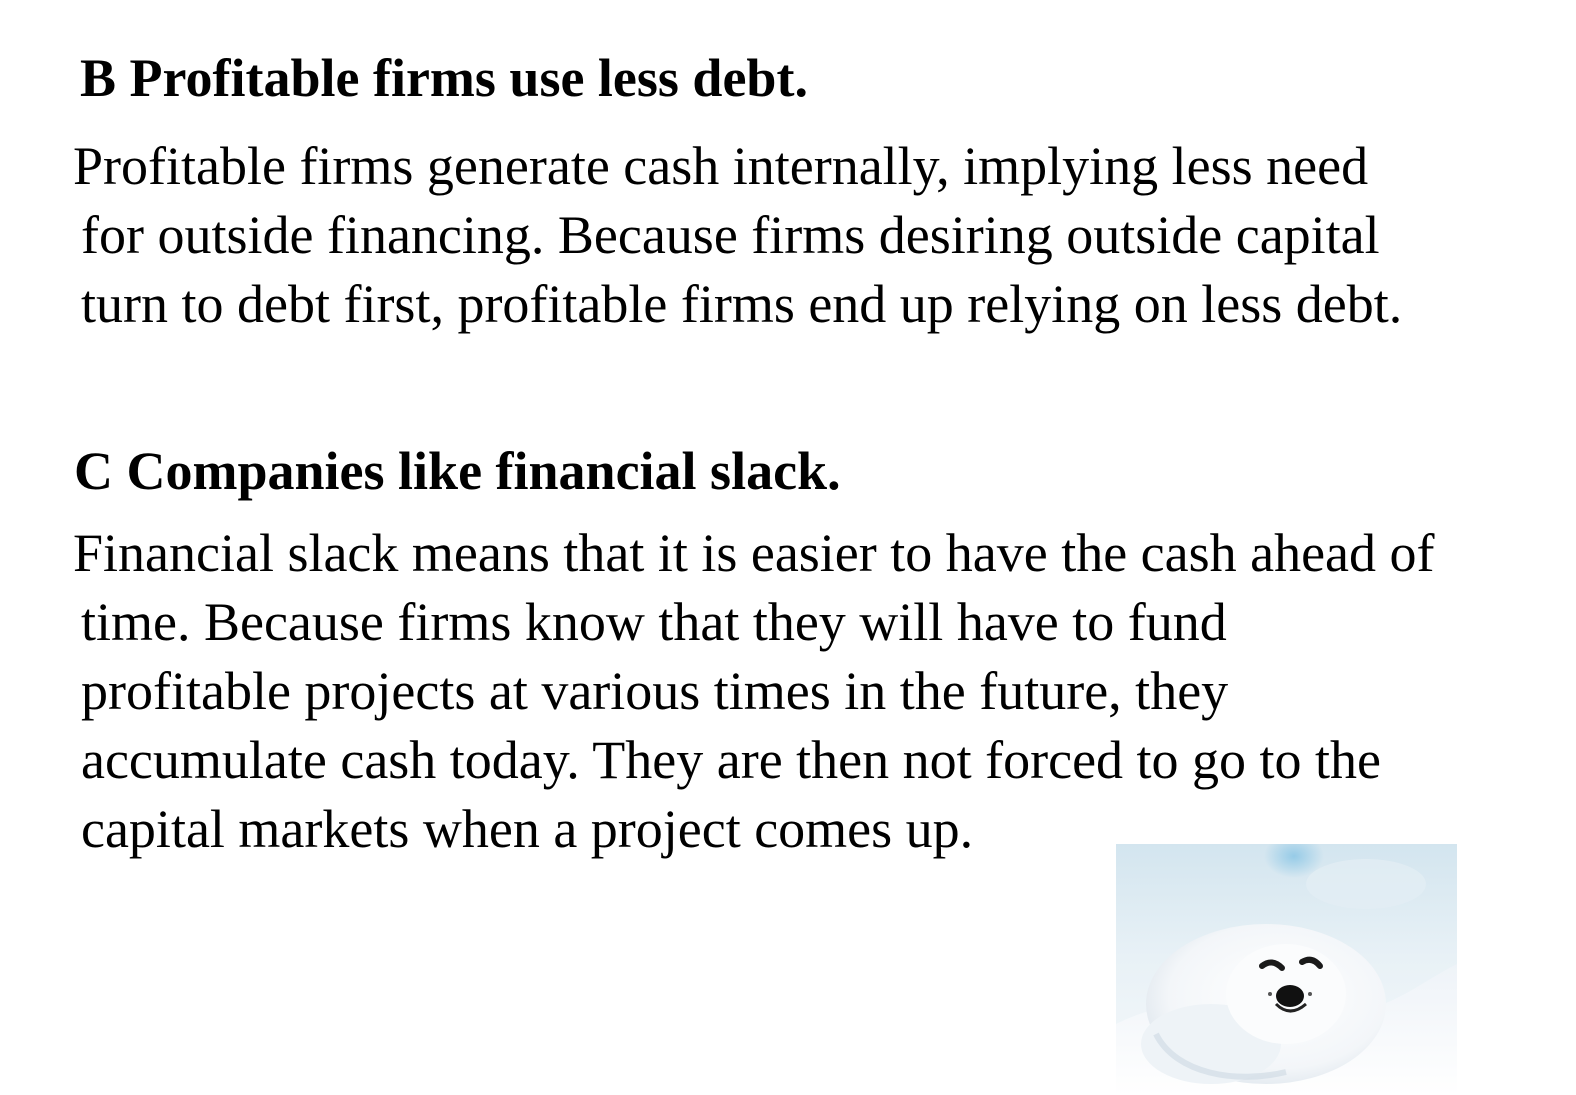 The width and height of the screenshot is (1576, 1095). Describe the element at coordinates (457, 471) in the screenshot. I see `section-c-heading: C Companies like financial slack.` at that location.